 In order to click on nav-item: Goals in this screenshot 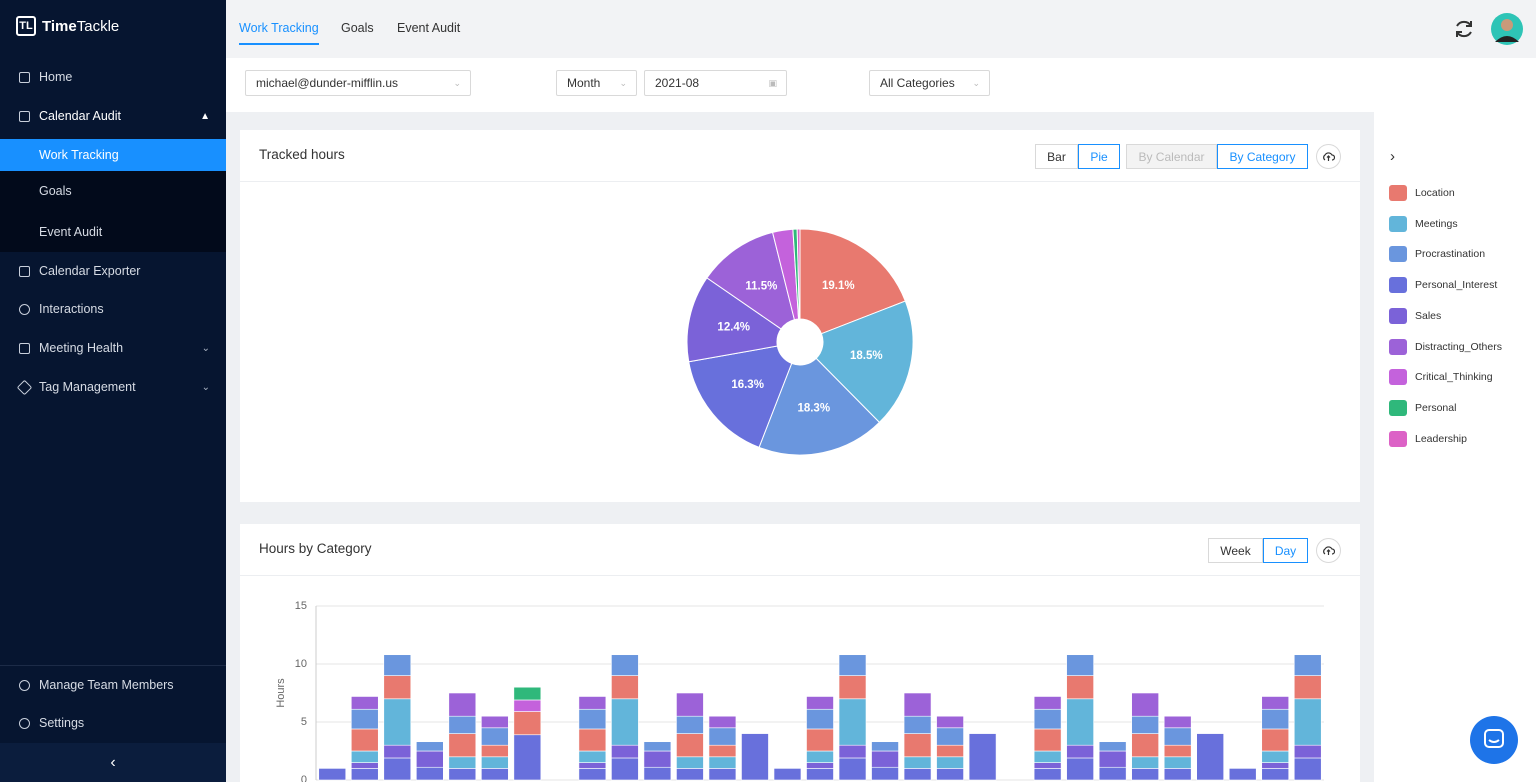, I will do `click(113, 191)`.